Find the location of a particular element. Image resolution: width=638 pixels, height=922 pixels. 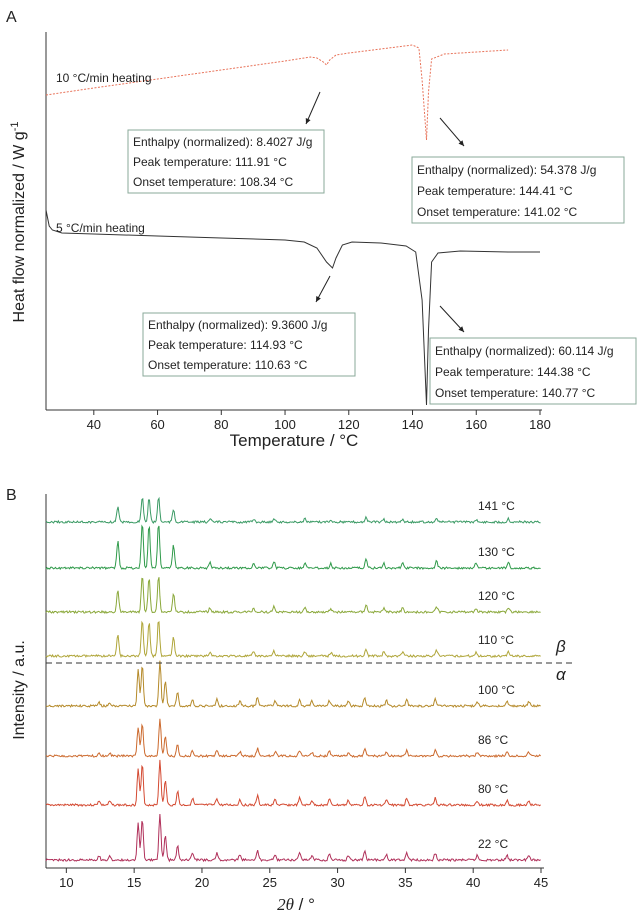

x-tick-label: 120 is located at coordinates (349, 424).